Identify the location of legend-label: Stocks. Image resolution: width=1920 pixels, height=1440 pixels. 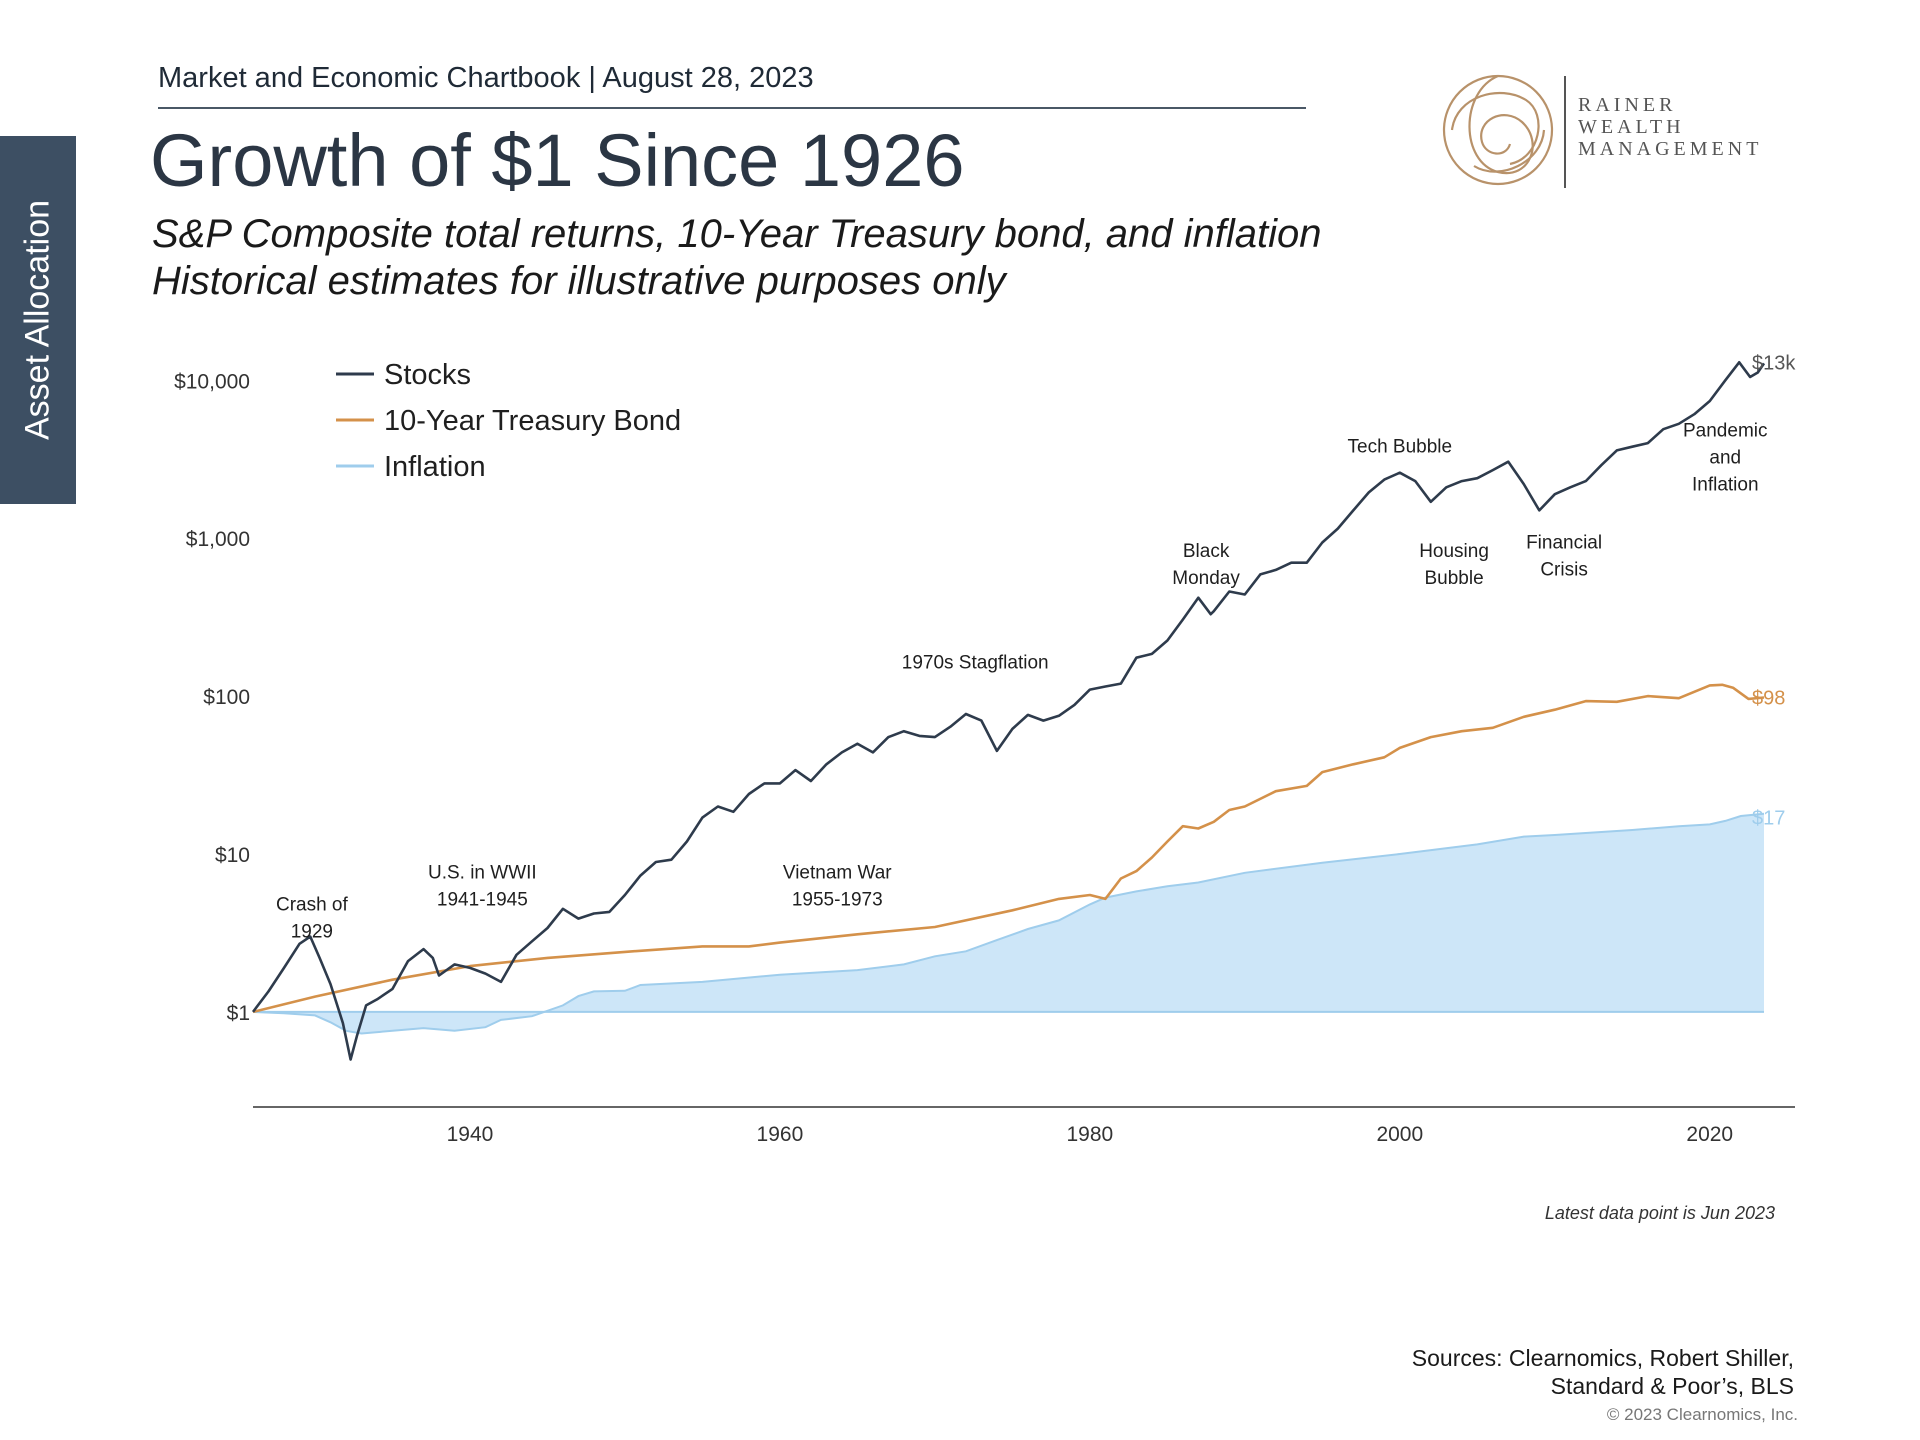
(427, 375).